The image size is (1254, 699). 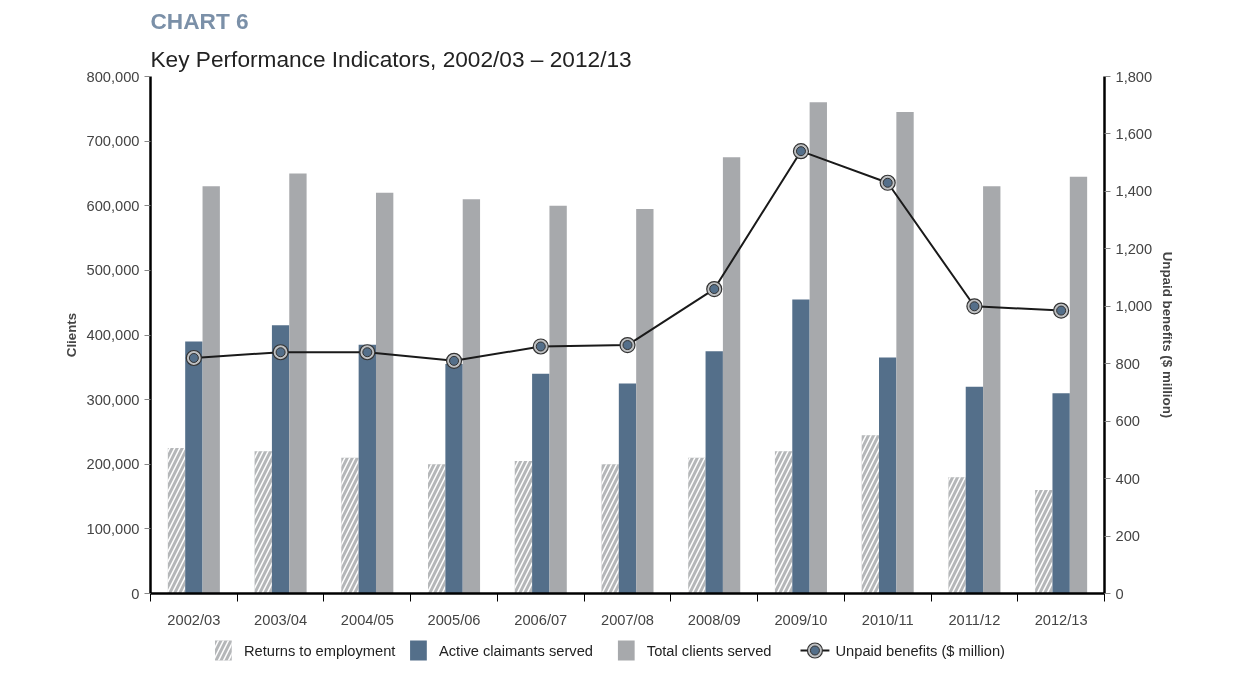 I want to click on x-tick-label: 2005/06, so click(x=454, y=619).